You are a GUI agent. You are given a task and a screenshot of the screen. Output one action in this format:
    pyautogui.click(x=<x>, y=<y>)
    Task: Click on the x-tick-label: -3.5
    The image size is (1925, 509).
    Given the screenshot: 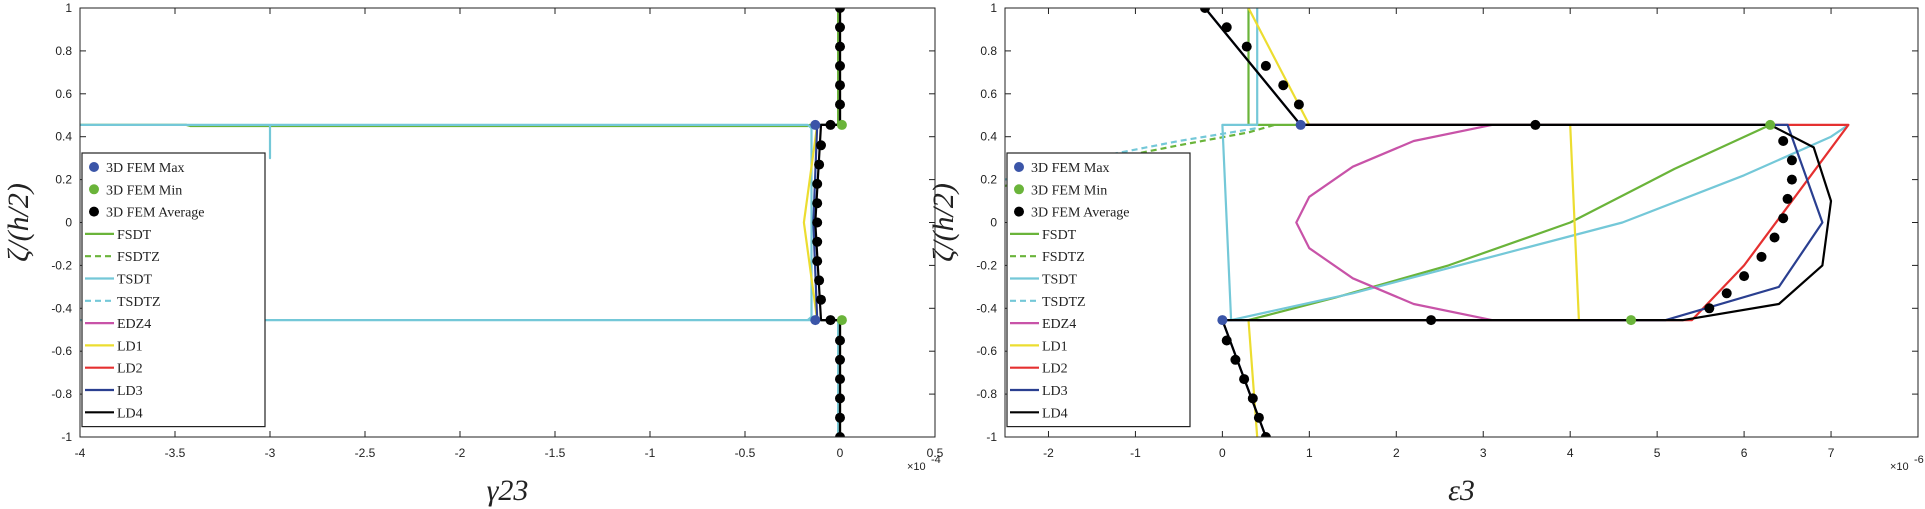 What is the action you would take?
    pyautogui.click(x=175, y=453)
    